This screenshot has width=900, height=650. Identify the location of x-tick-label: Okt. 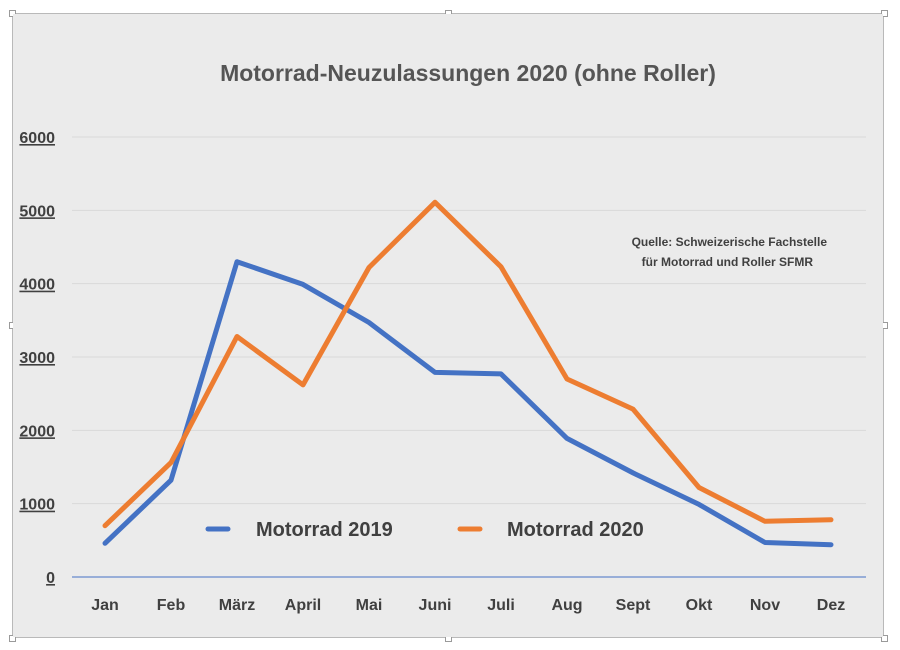
(699, 605).